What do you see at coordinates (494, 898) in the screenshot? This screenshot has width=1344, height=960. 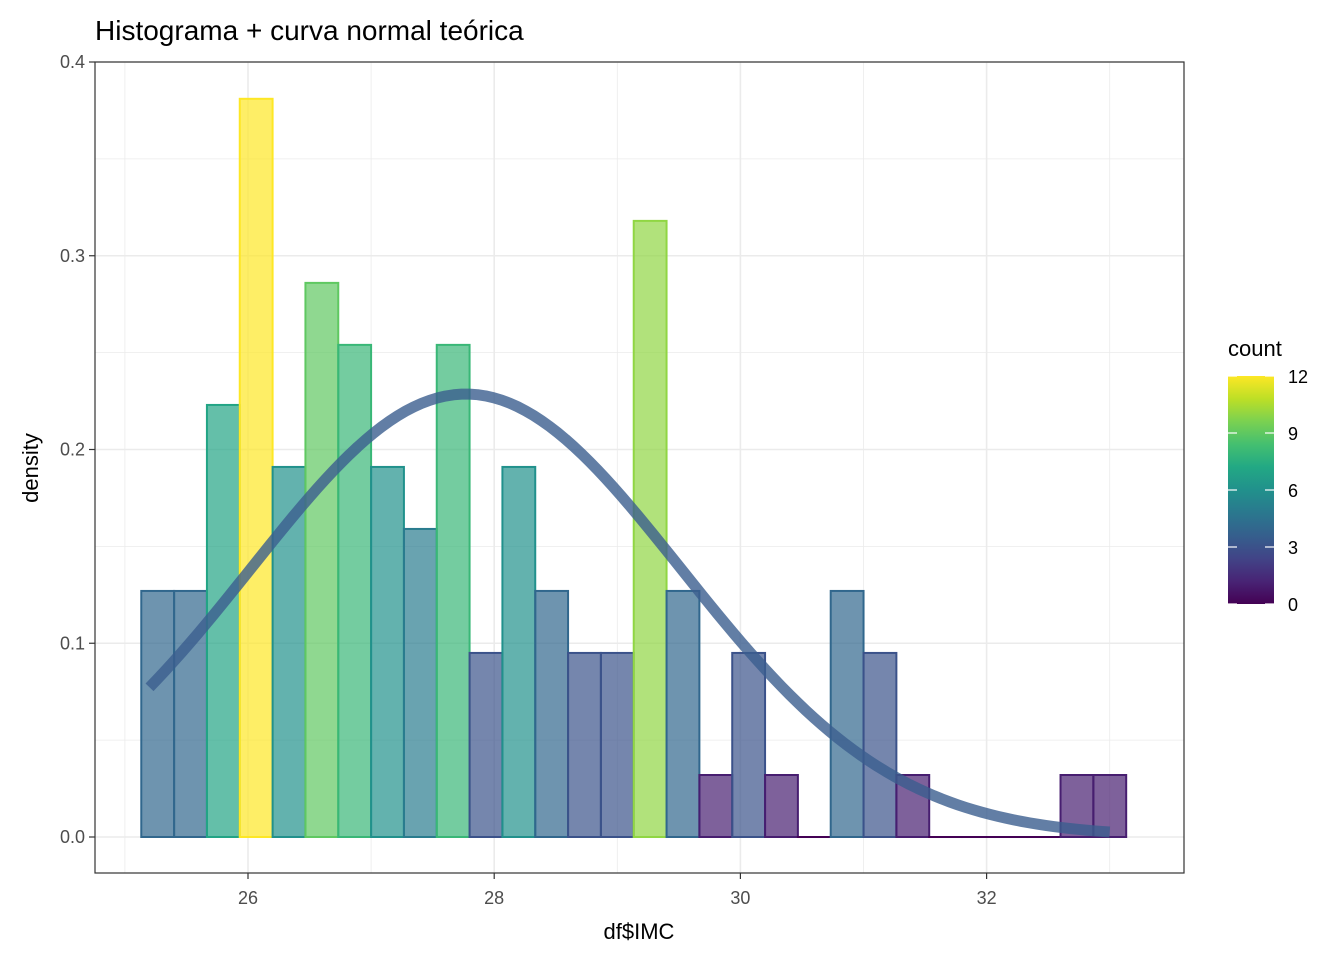 I see `x-tick-label: 28` at bounding box center [494, 898].